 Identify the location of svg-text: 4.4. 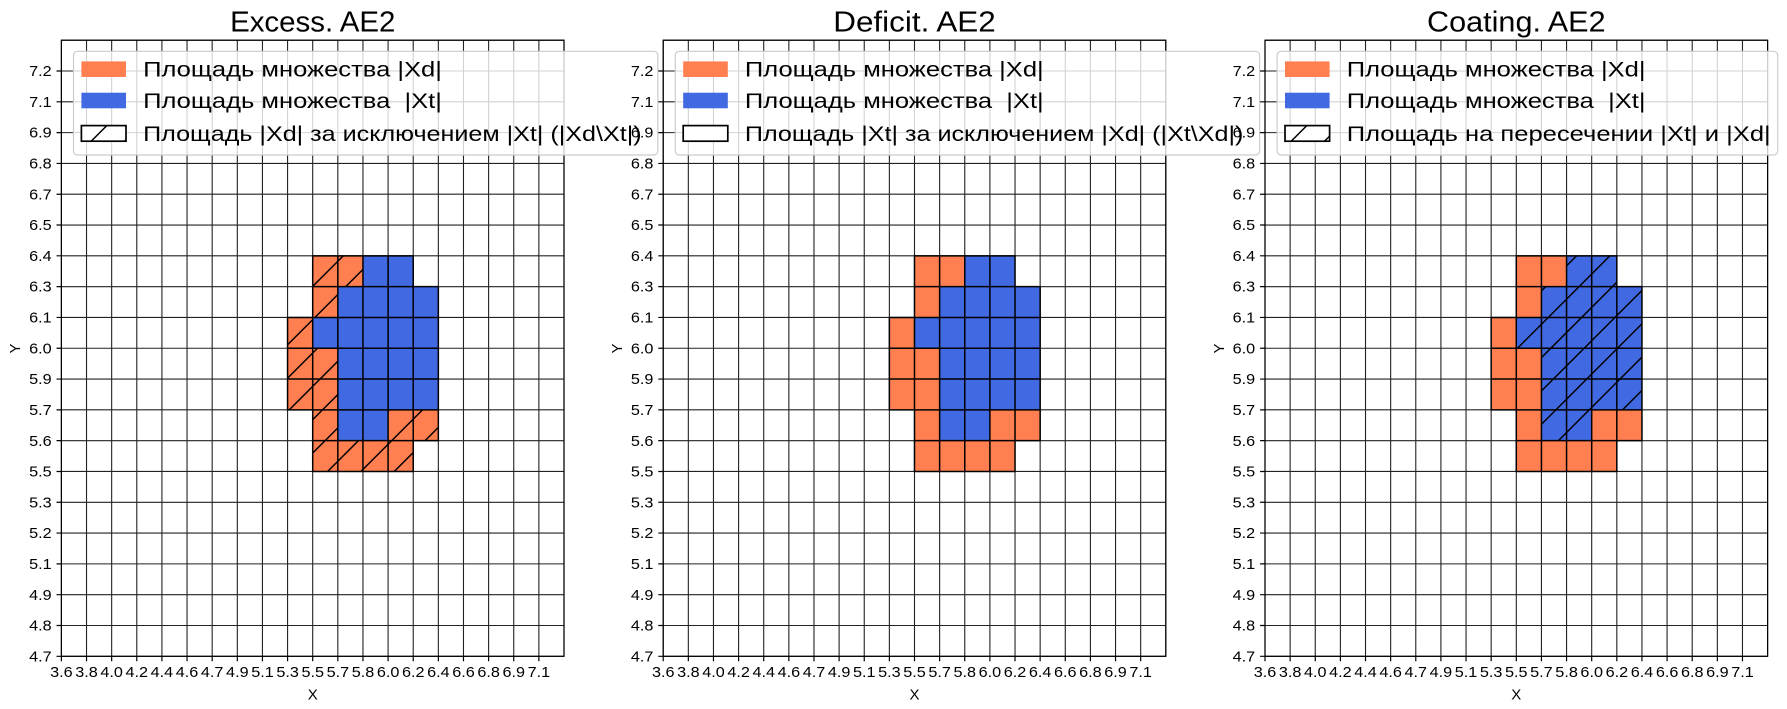
(162, 673).